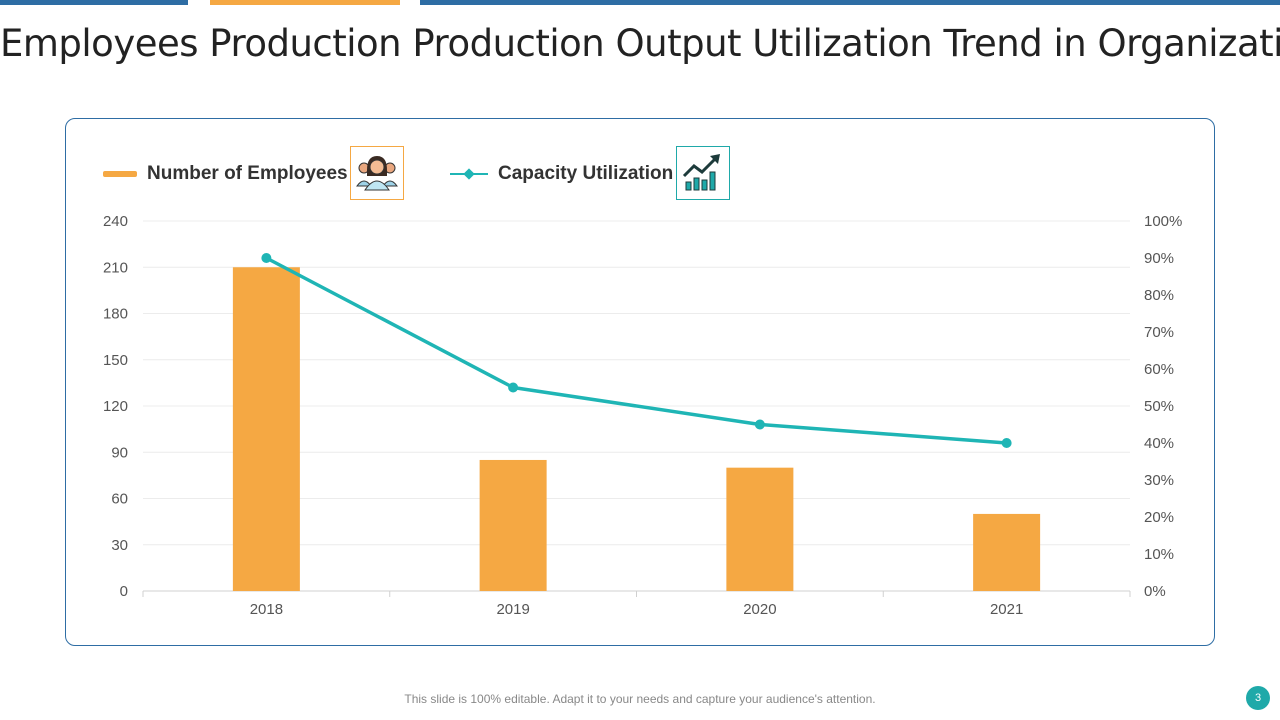 The image size is (1280, 720). I want to click on x-tick-label: 2020, so click(759, 609).